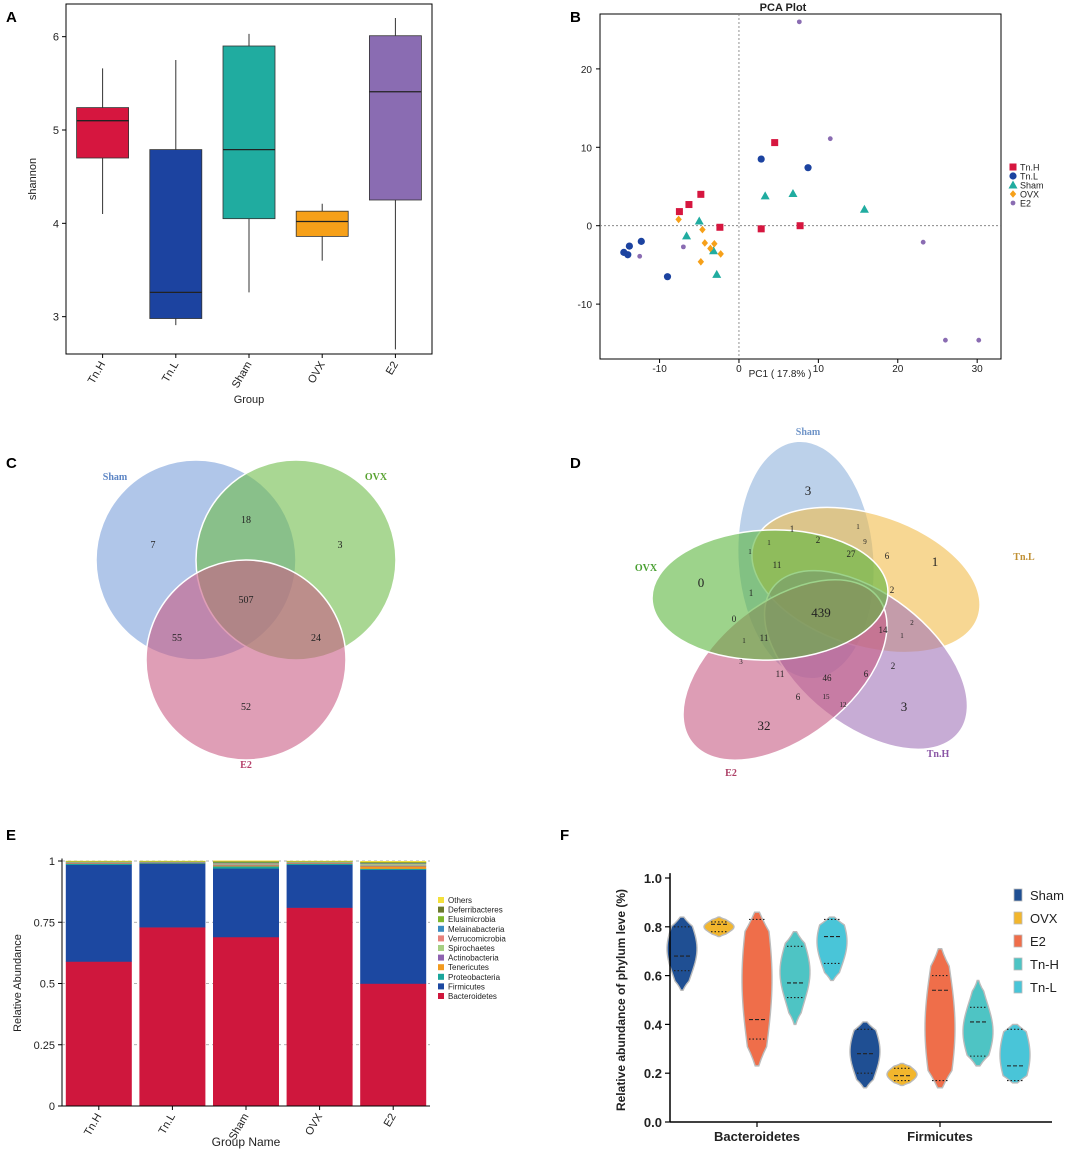 The height and width of the screenshot is (1152, 1084). I want to click on y-tick-label: 1.0, so click(653, 878).